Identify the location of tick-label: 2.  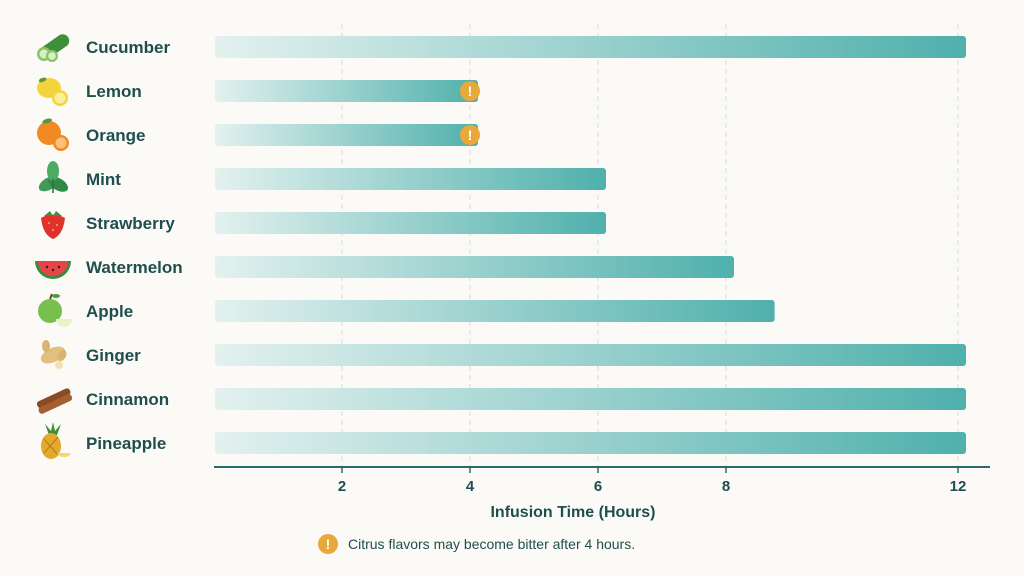
(342, 486).